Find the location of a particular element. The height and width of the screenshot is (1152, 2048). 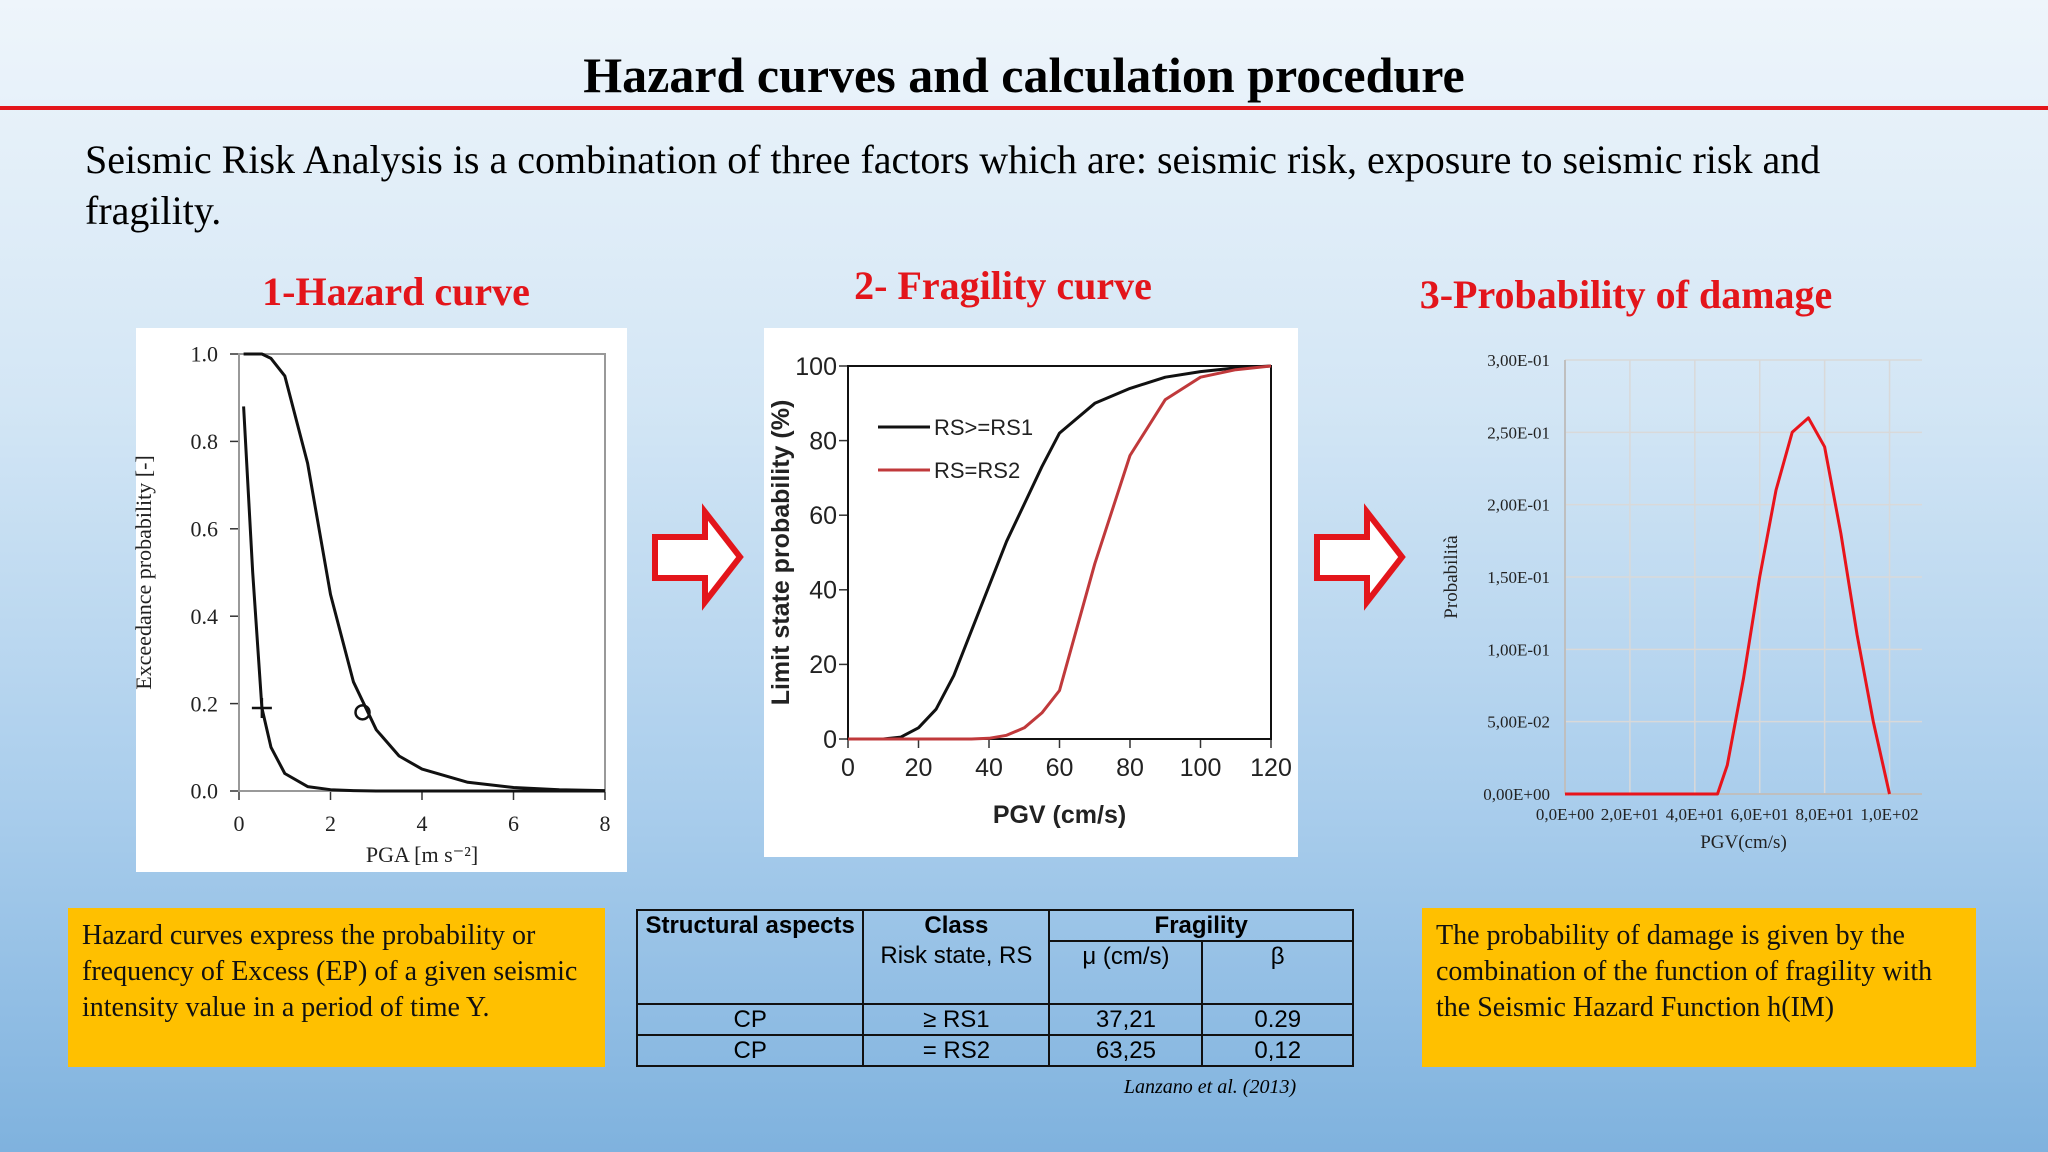

y-tick-label: 80 is located at coordinates (823, 441).